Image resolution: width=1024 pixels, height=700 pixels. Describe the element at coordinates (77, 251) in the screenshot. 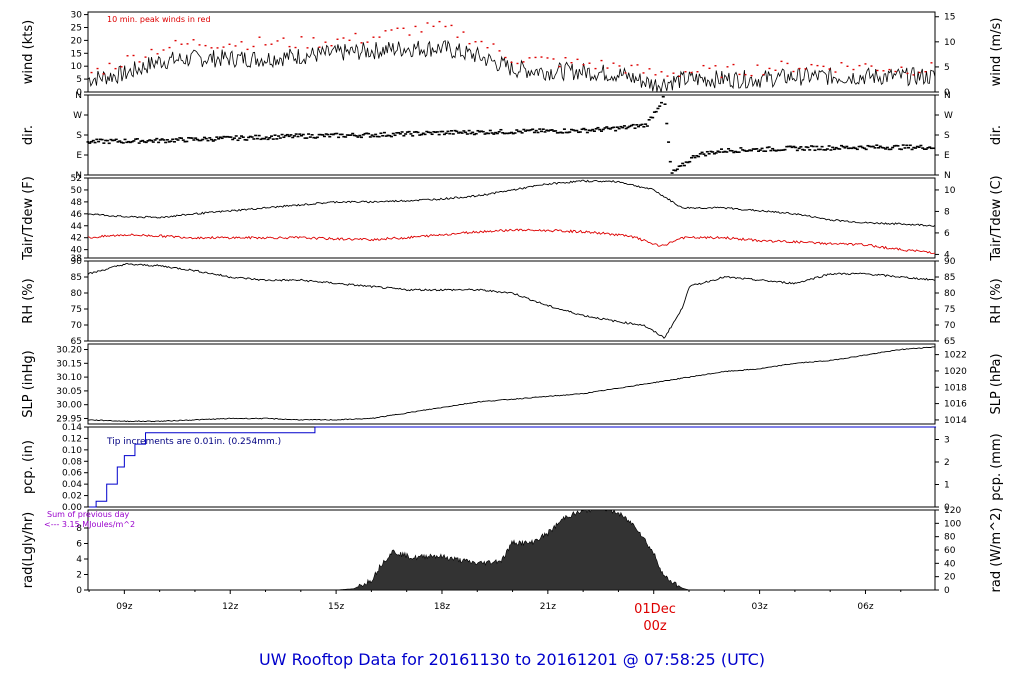

I see `left-tick-label: 40` at that location.